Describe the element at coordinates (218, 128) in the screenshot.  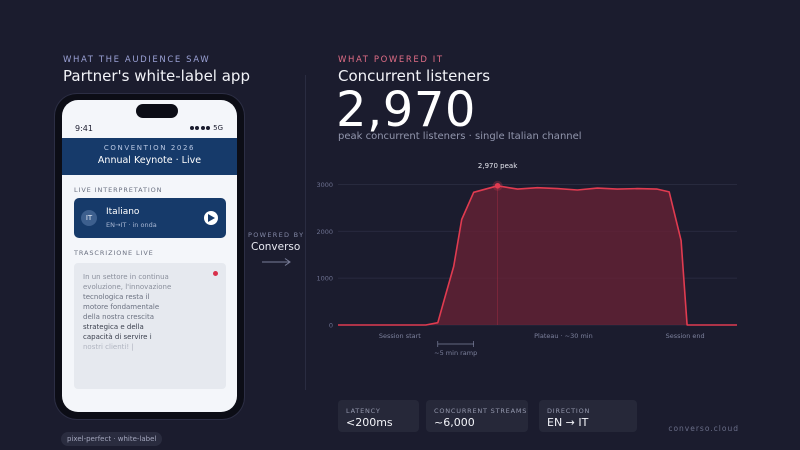
I see `network-type: 5G` at that location.